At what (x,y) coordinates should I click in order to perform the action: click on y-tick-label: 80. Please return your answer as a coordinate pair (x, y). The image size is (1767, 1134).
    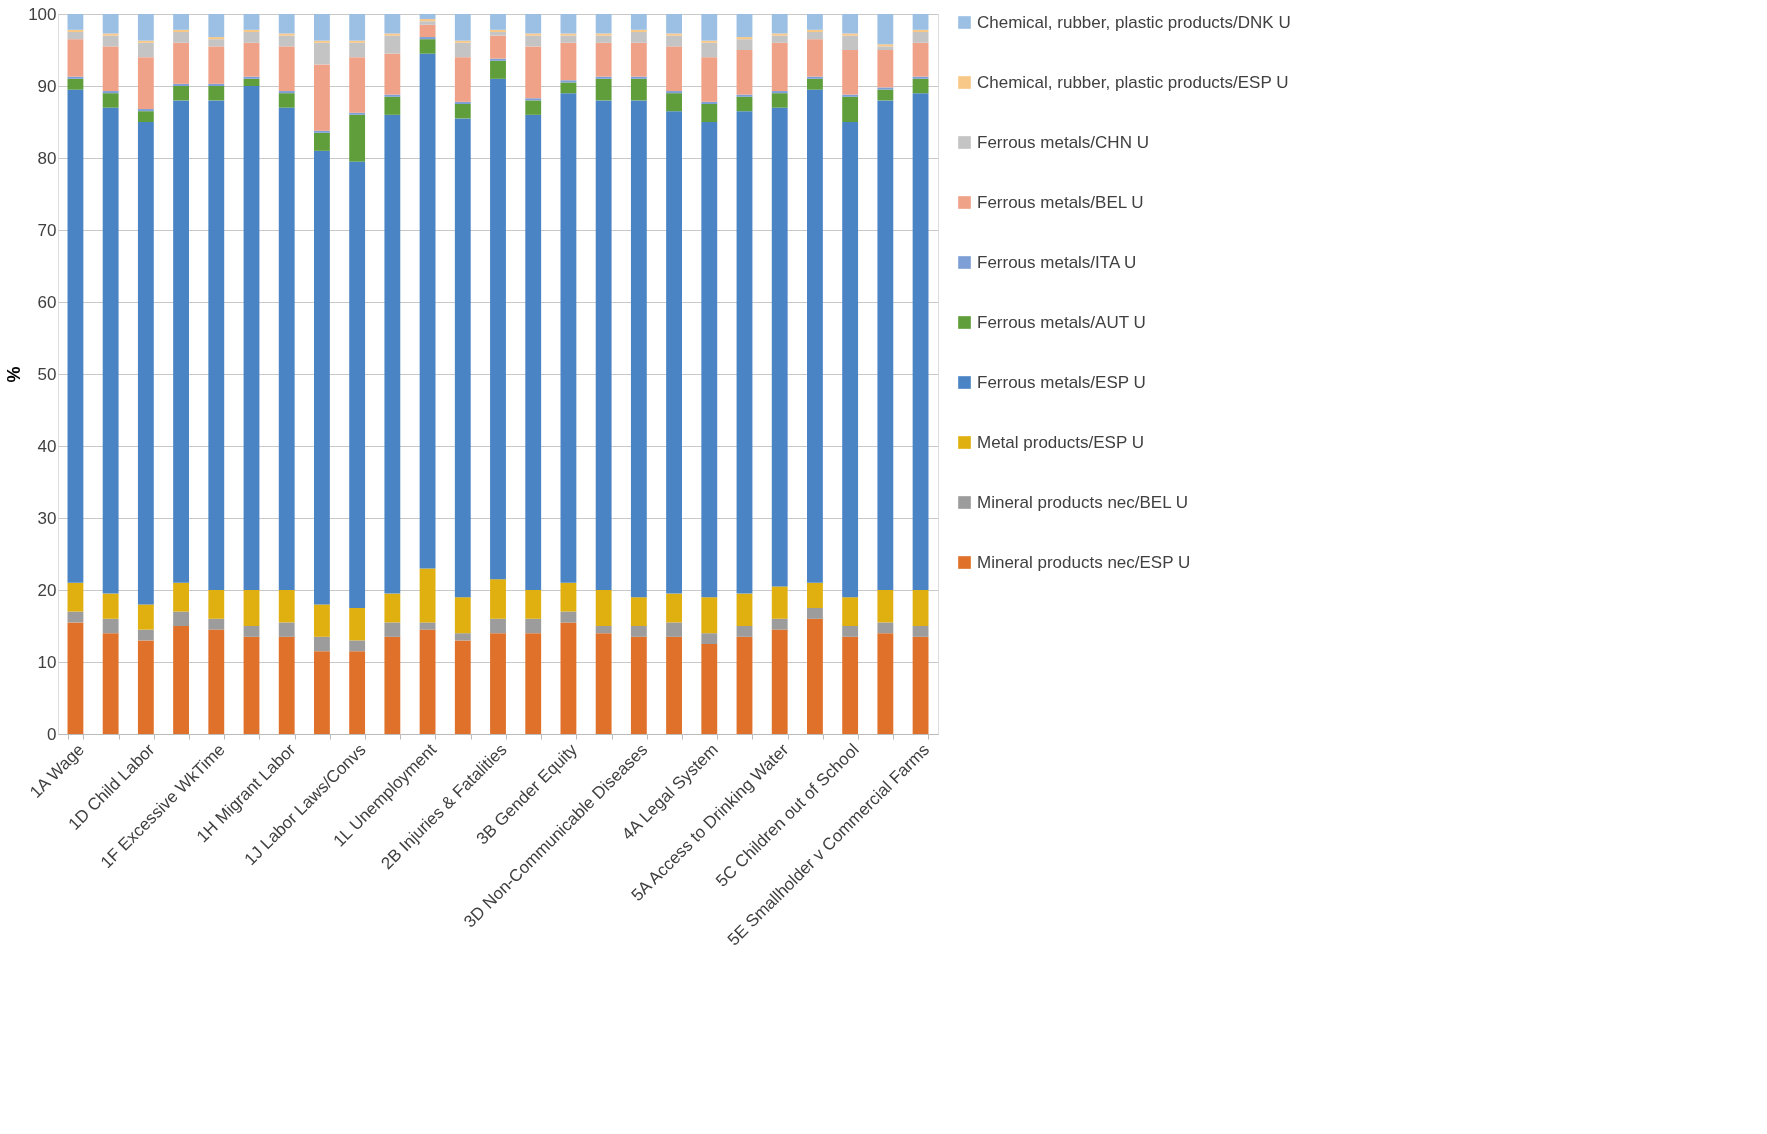
    Looking at the image, I should click on (47, 158).